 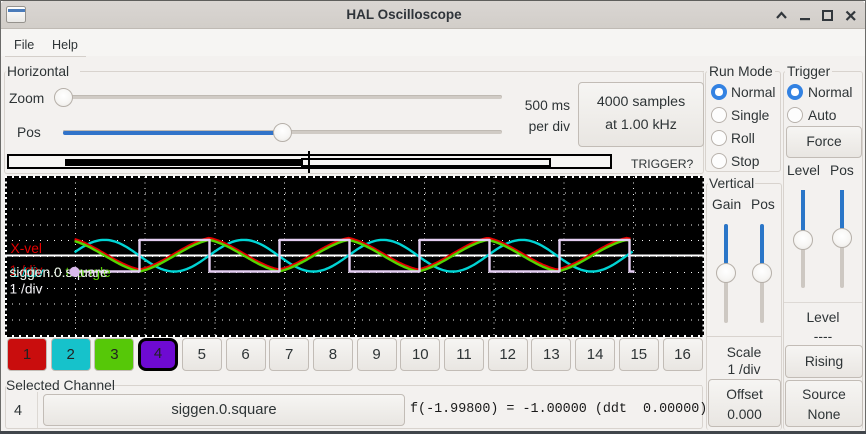 I want to click on svg-text: X-vel, so click(x=26, y=248).